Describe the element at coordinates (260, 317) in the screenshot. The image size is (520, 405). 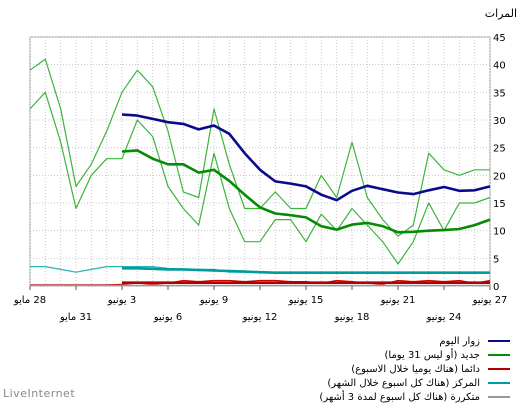
I see `x-tick-label: 12 يونيو` at that location.